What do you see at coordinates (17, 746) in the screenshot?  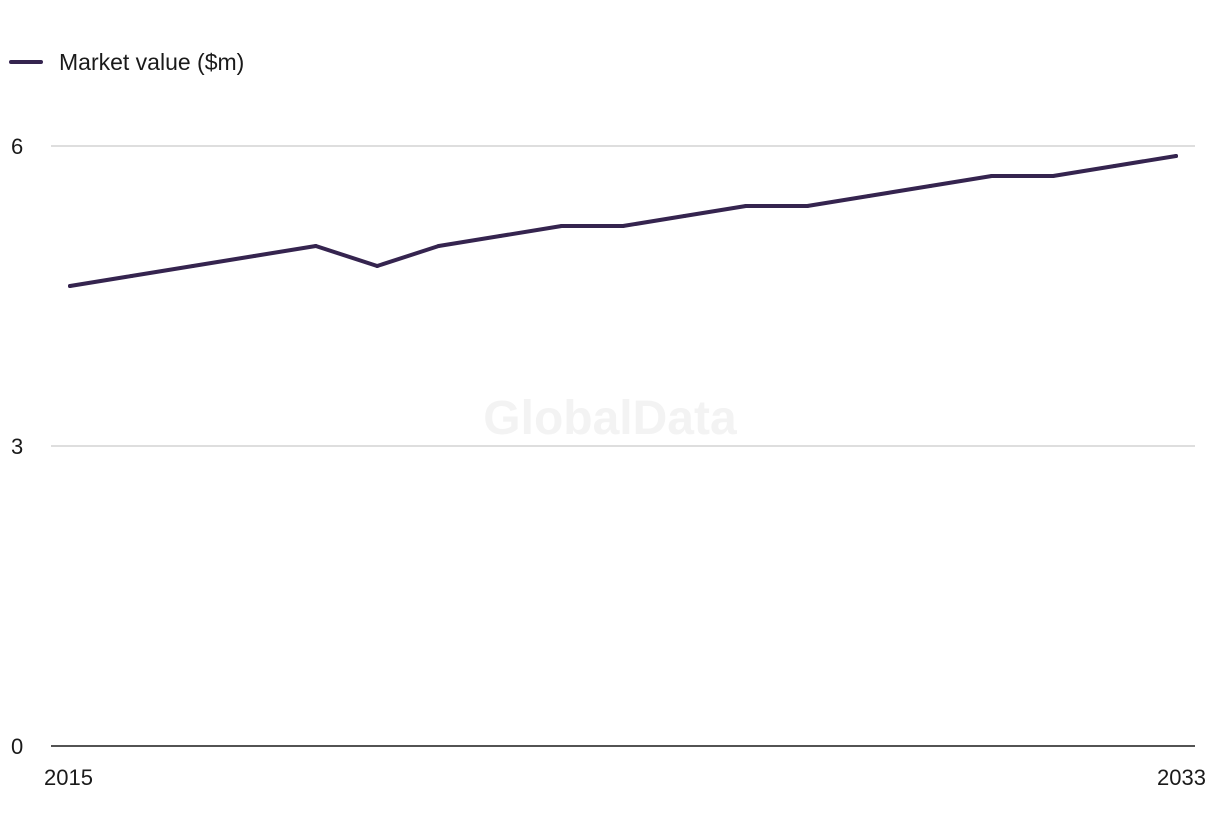 I see `y-tick-label: 0` at bounding box center [17, 746].